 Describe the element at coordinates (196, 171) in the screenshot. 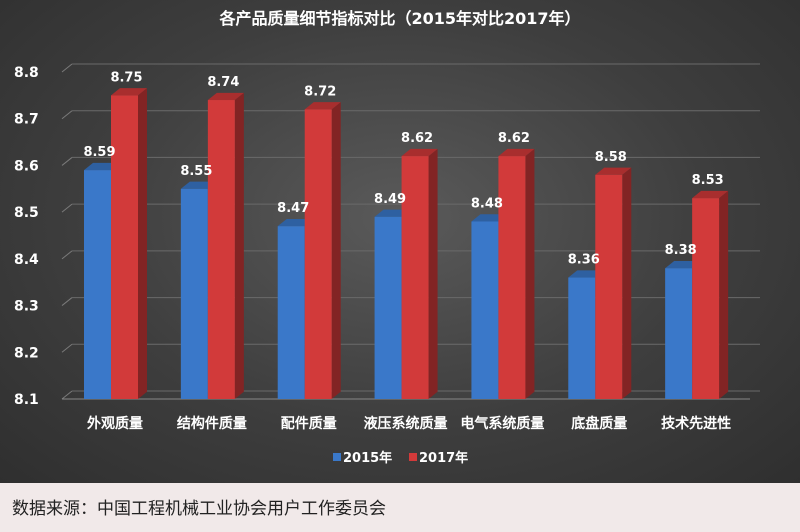

I see `bar-value-label: 8.55` at that location.